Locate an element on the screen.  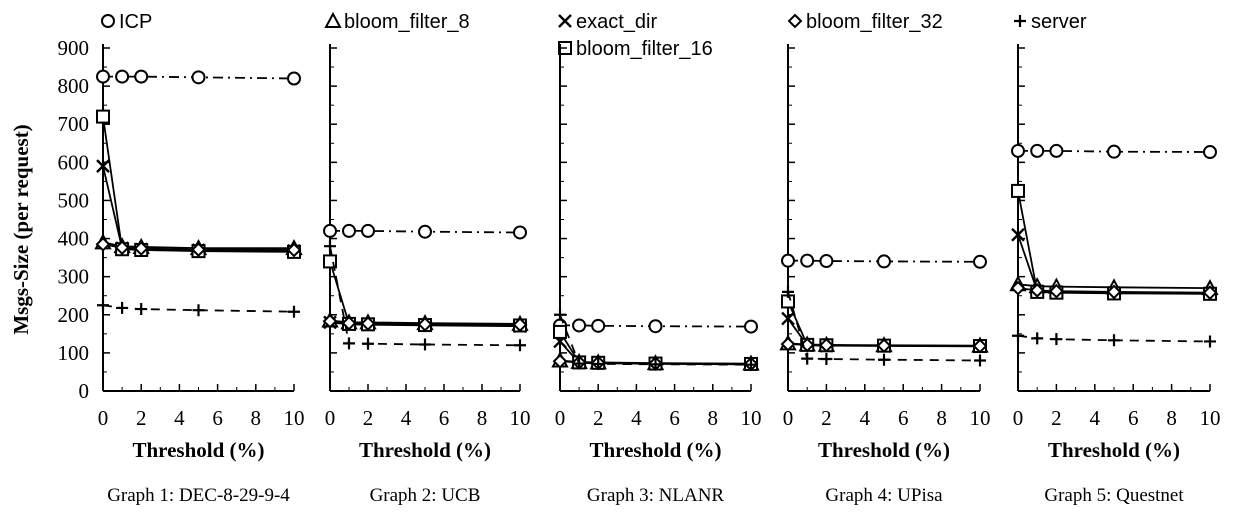
y-tick-label: 700 is located at coordinates (74, 124).